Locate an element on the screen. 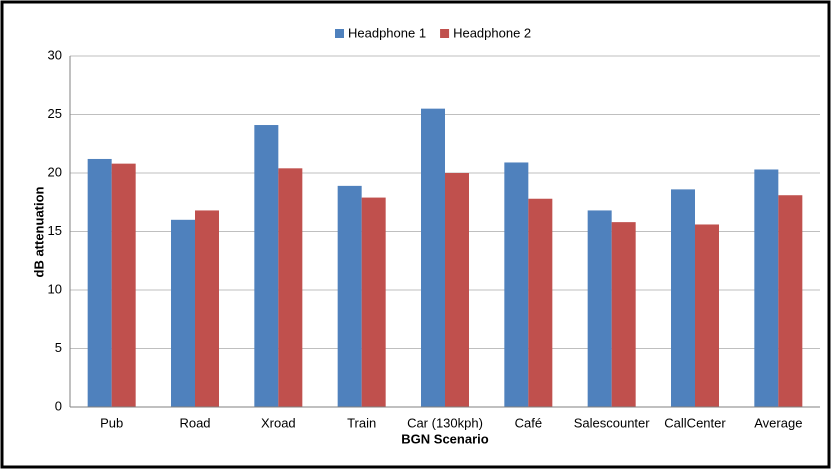 This screenshot has height=469, width=831. x-tick-label: Train is located at coordinates (361, 422).